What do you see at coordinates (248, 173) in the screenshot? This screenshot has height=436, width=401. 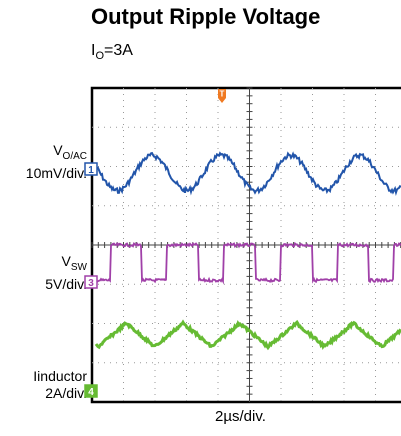 I see `series-vout-trace` at bounding box center [248, 173].